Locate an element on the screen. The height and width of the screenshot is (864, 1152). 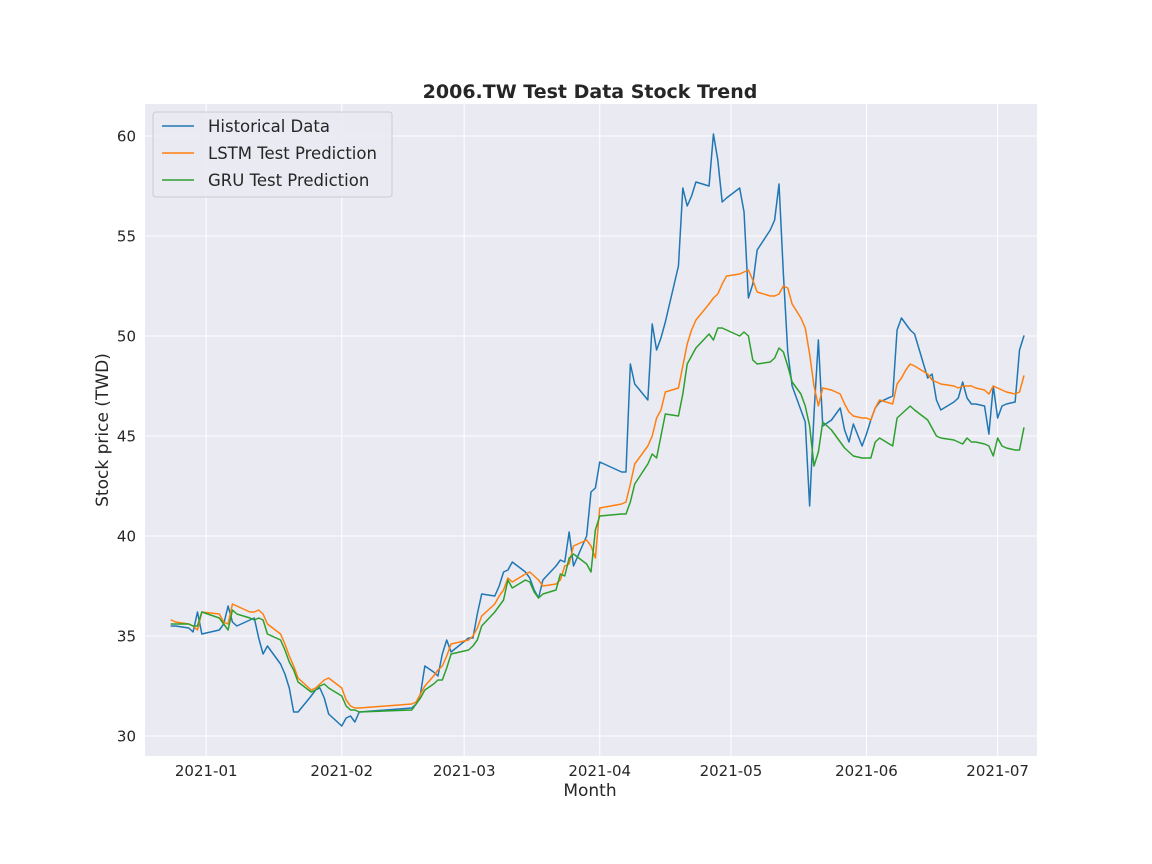
y-axis-label: Stock price (TWD) is located at coordinates (103, 430).